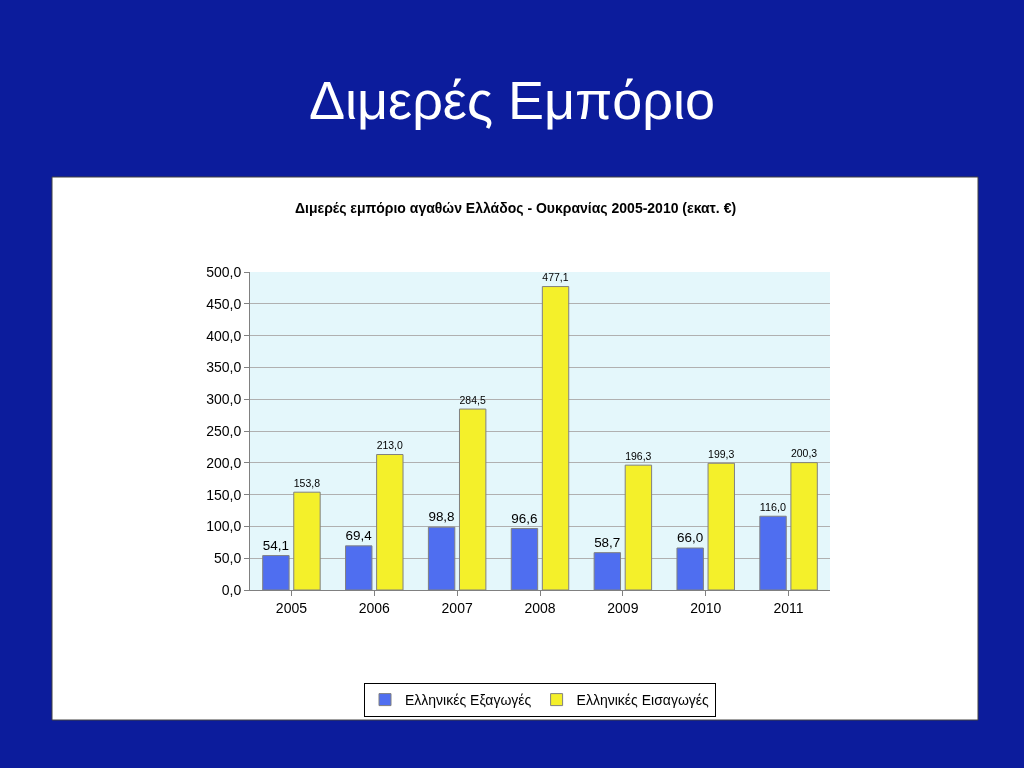  Describe the element at coordinates (623, 607) in the screenshot. I see `x-tick-label: 2009` at that location.